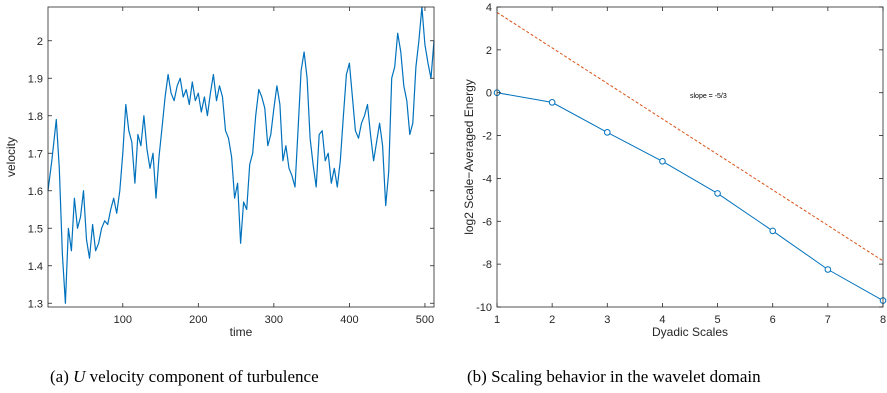 This screenshot has height=393, width=887. Describe the element at coordinates (274, 320) in the screenshot. I see `chart-a-xtick-label: 300` at that location.